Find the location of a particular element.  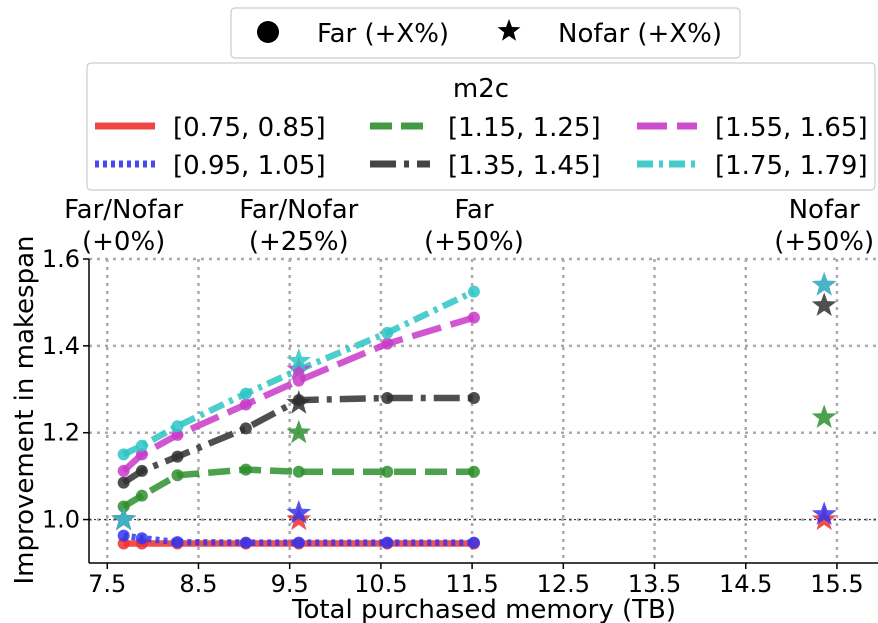

marker-legend: Far (+X%) Nofar (+X%) is located at coordinates (485, 33).